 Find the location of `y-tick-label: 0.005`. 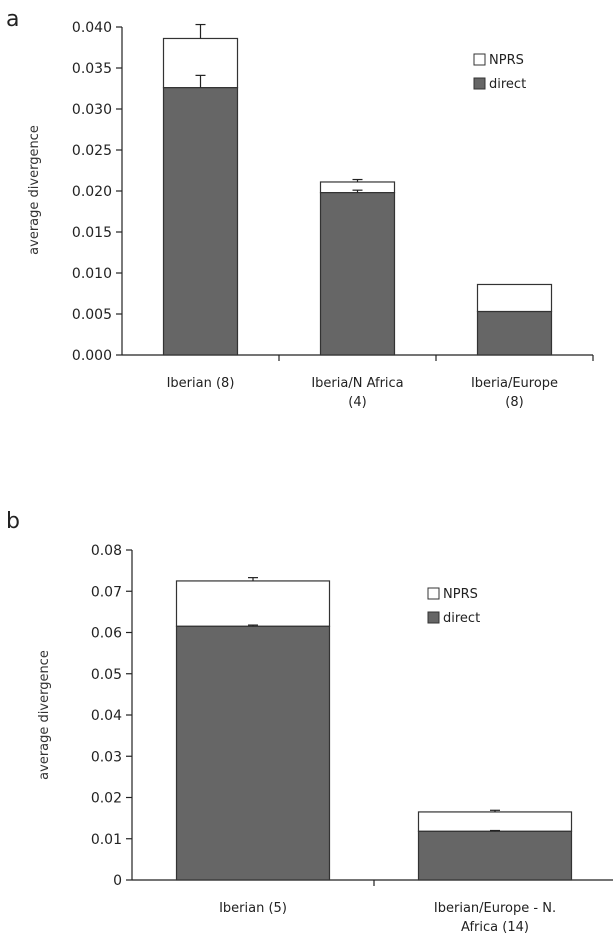

y-tick-label: 0.005 is located at coordinates (92, 315).